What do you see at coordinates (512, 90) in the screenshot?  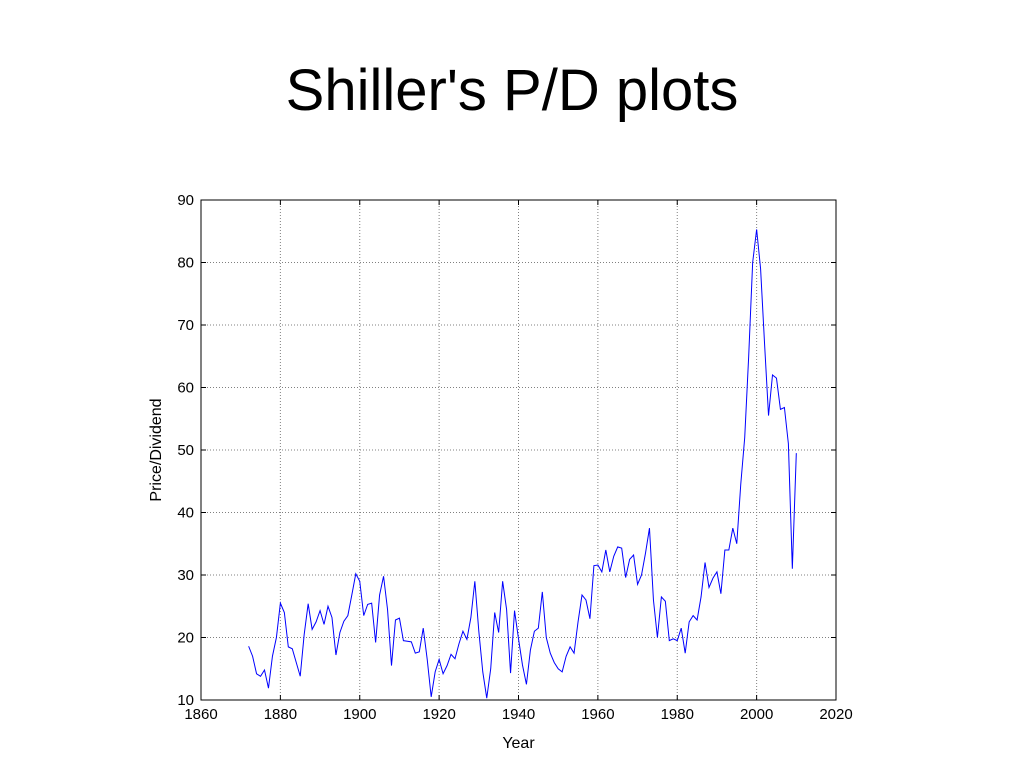 I see `slide-title: Shiller's P/D plots` at bounding box center [512, 90].